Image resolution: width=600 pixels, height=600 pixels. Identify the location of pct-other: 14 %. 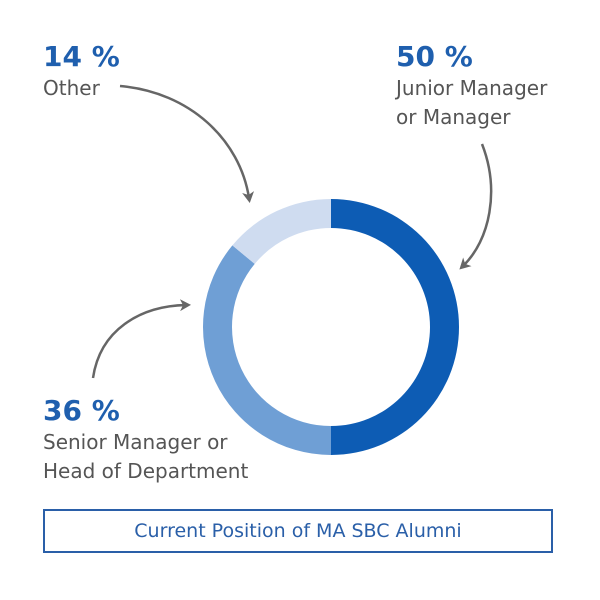
(81, 56).